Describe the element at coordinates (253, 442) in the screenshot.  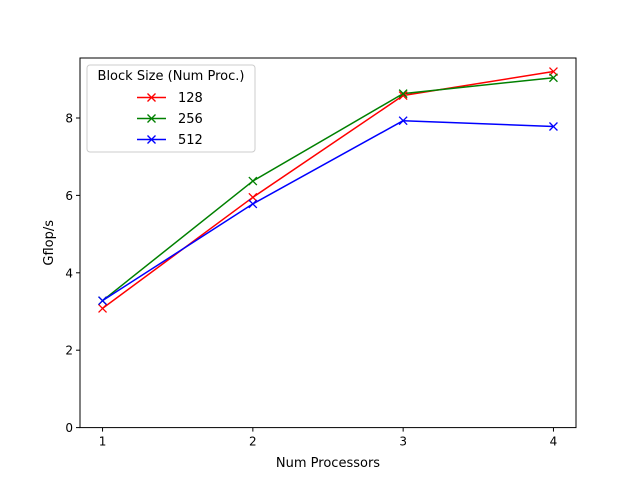
I see `x-tick-label: 2` at that location.